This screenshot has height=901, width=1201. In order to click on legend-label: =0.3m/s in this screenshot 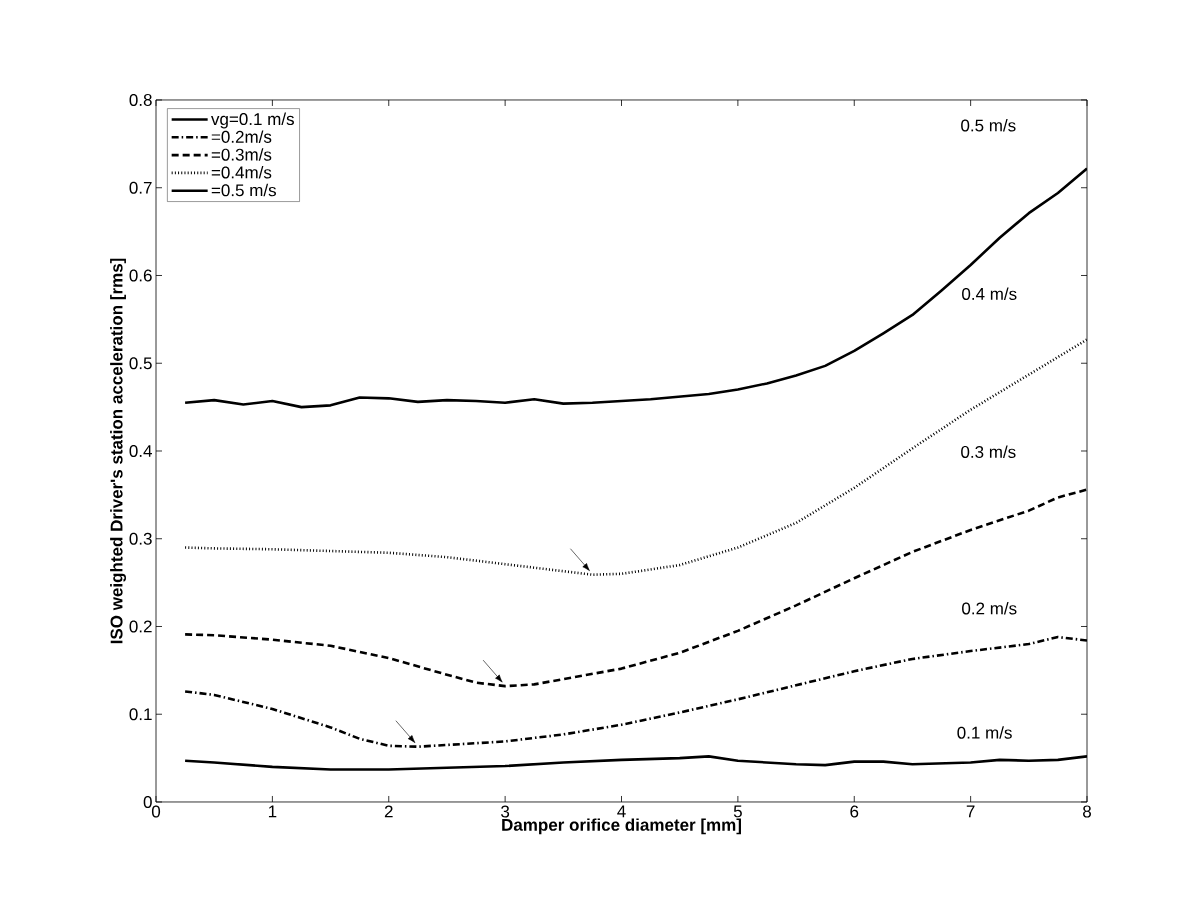, I will do `click(241, 154)`.